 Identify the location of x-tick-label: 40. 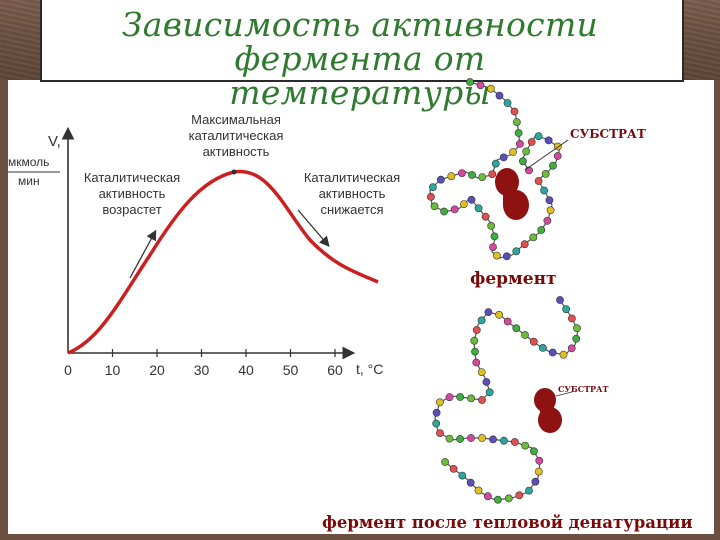
(246, 370).